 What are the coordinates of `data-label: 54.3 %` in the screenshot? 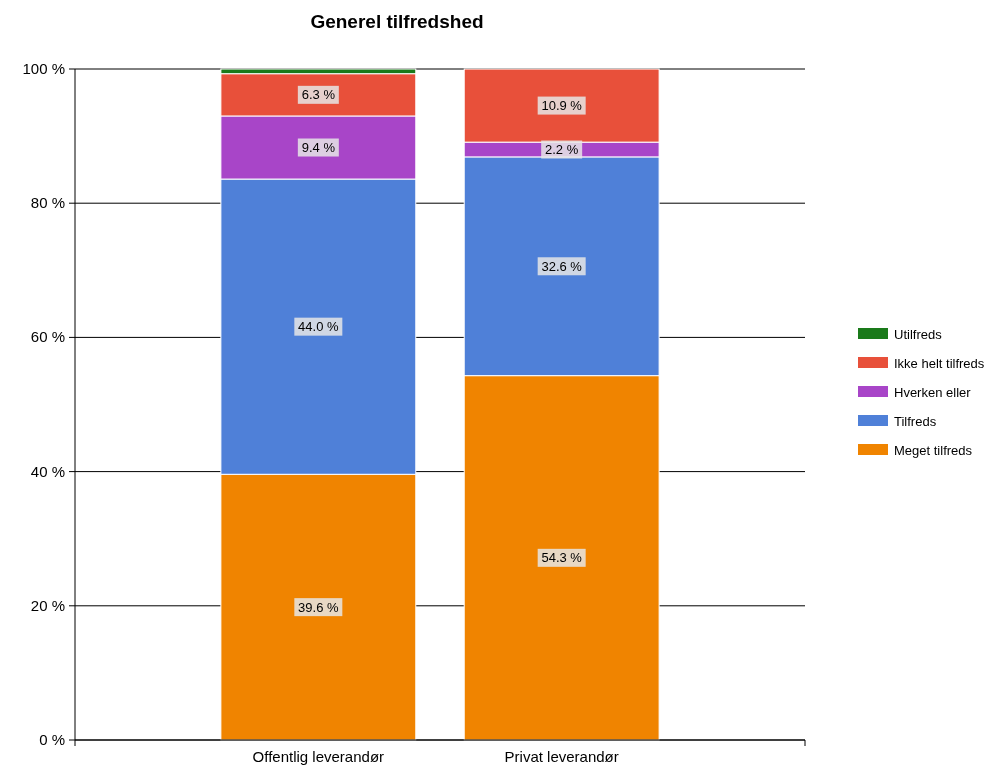 It's located at (562, 558).